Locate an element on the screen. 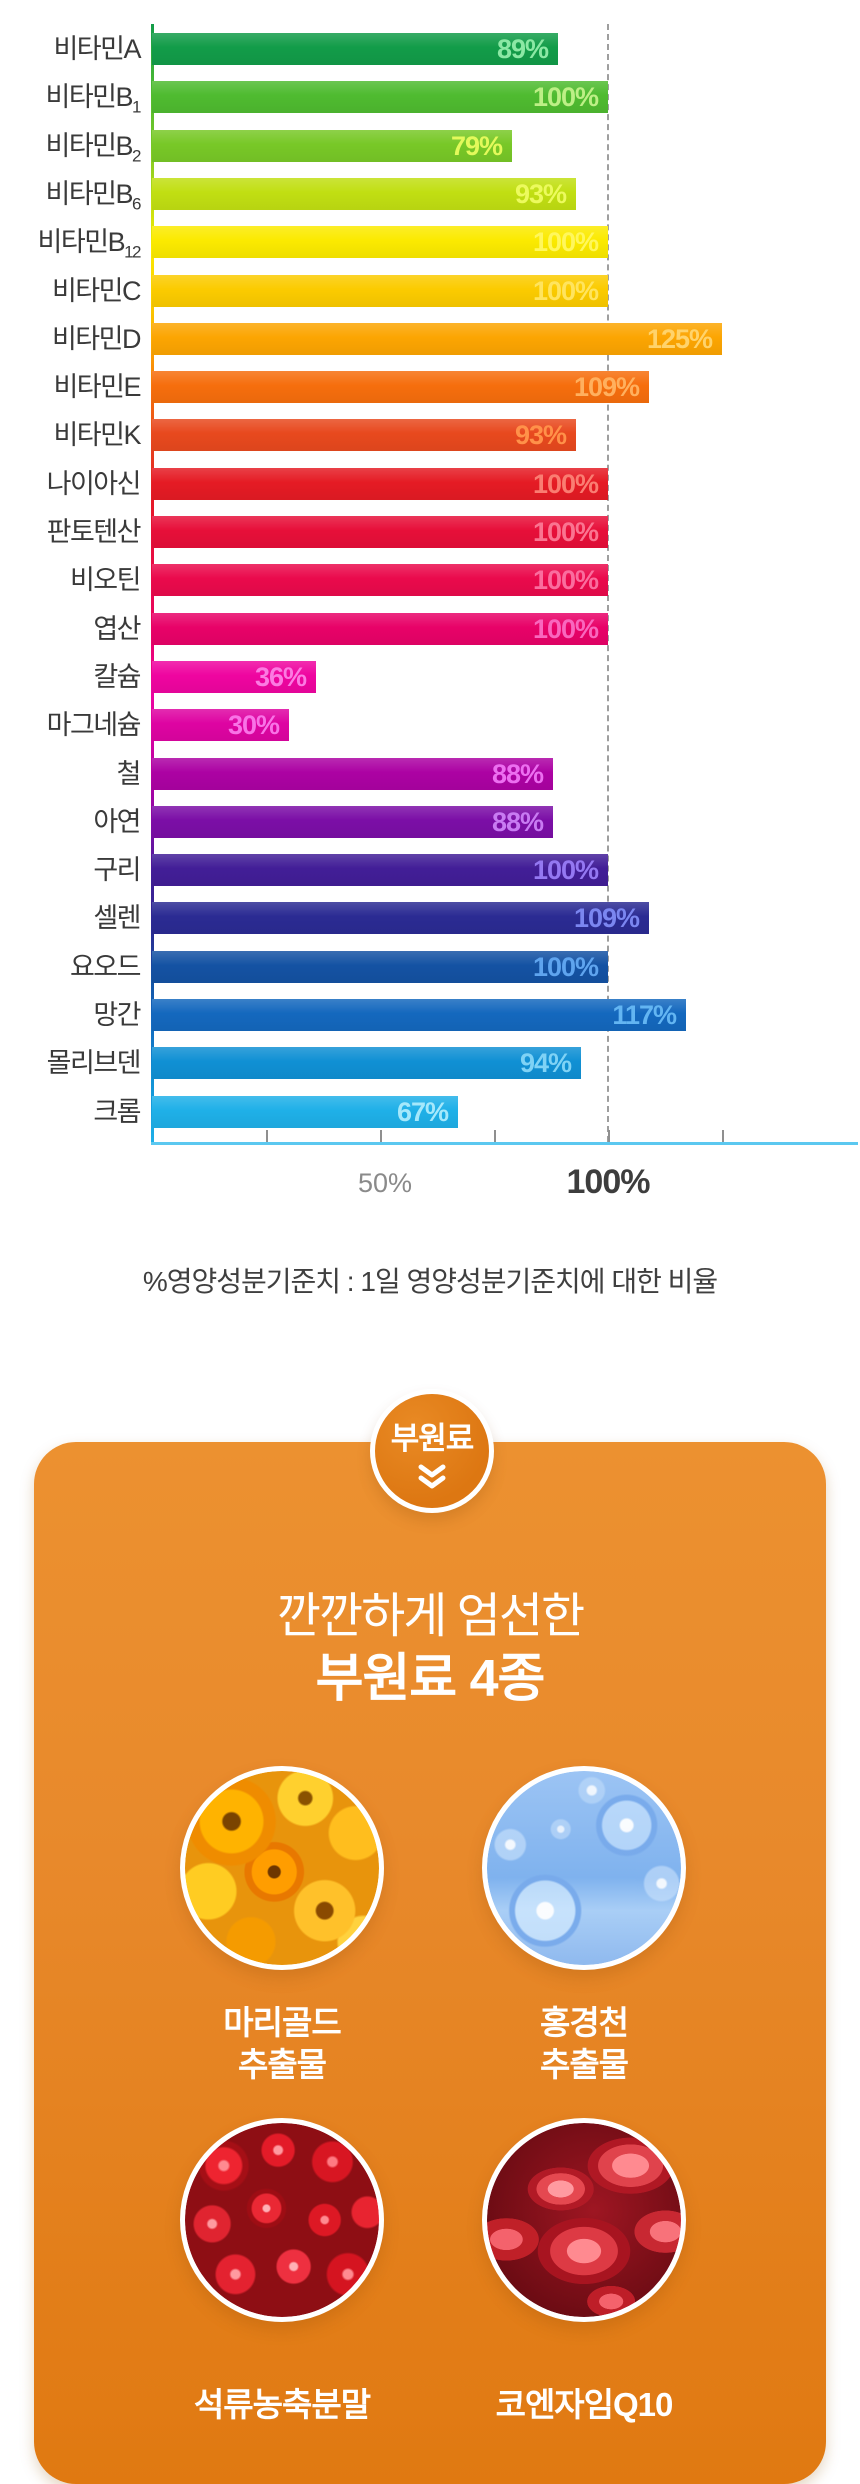  bar-row: 비오틴 100% is located at coordinates (430, 580).